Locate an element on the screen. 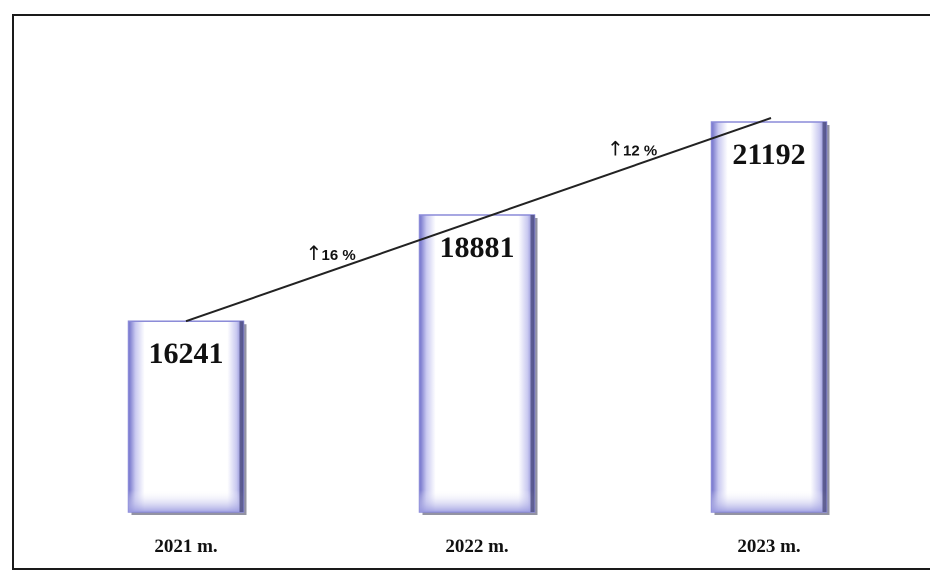 This screenshot has height=576, width=936. growth-percent-label: 16 % is located at coordinates (339, 255).